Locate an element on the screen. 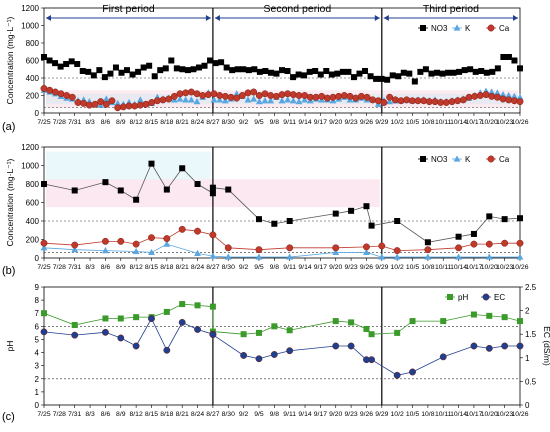  b-xtick-label: 9/14 is located at coordinates (304, 267).